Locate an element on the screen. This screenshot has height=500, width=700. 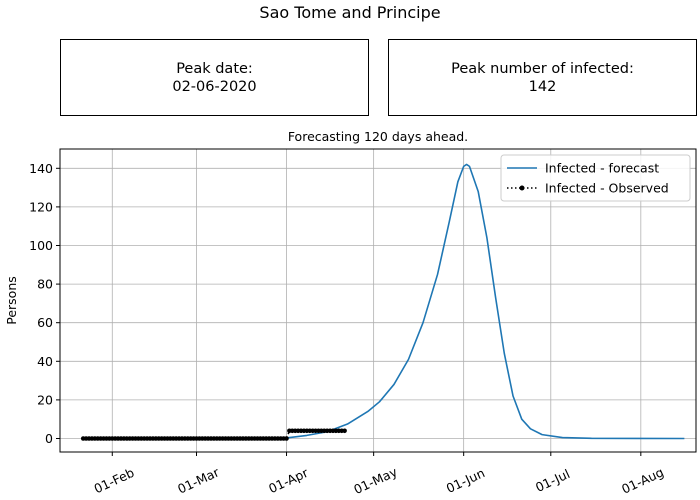
y-tick-label: 20 is located at coordinates (45, 399).